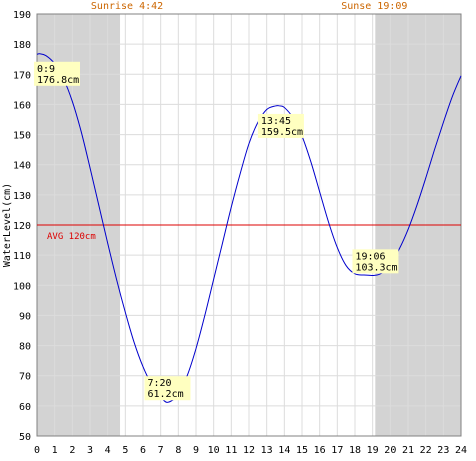 The height and width of the screenshot is (461, 476). What do you see at coordinates (161, 450) in the screenshot?
I see `x-tick-label: 7` at bounding box center [161, 450].